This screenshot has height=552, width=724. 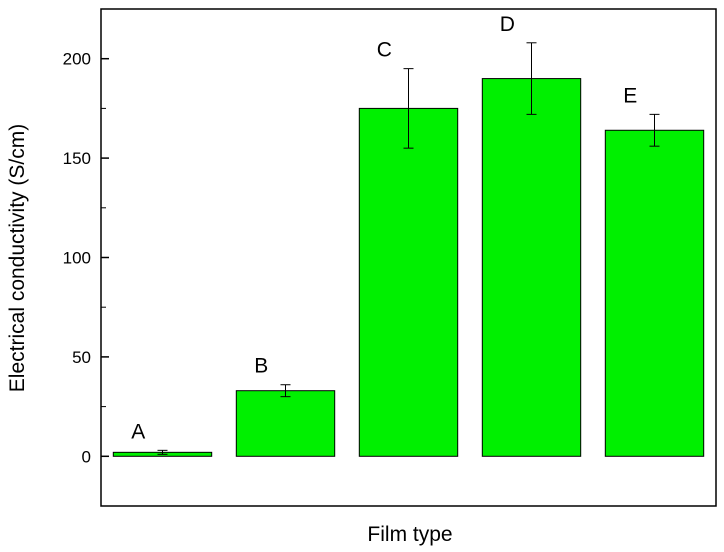 I want to click on bar-label-B: B, so click(x=261, y=366).